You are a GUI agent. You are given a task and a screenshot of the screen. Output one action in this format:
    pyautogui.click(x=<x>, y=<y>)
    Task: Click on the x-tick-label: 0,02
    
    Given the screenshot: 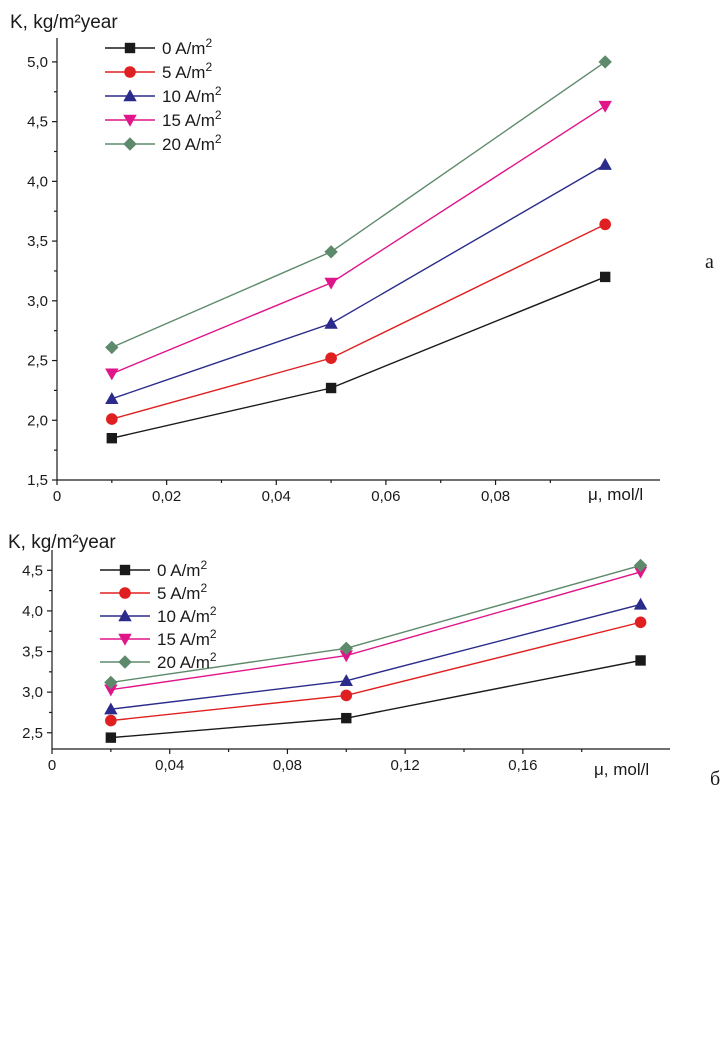 What is the action you would take?
    pyautogui.click(x=166, y=496)
    